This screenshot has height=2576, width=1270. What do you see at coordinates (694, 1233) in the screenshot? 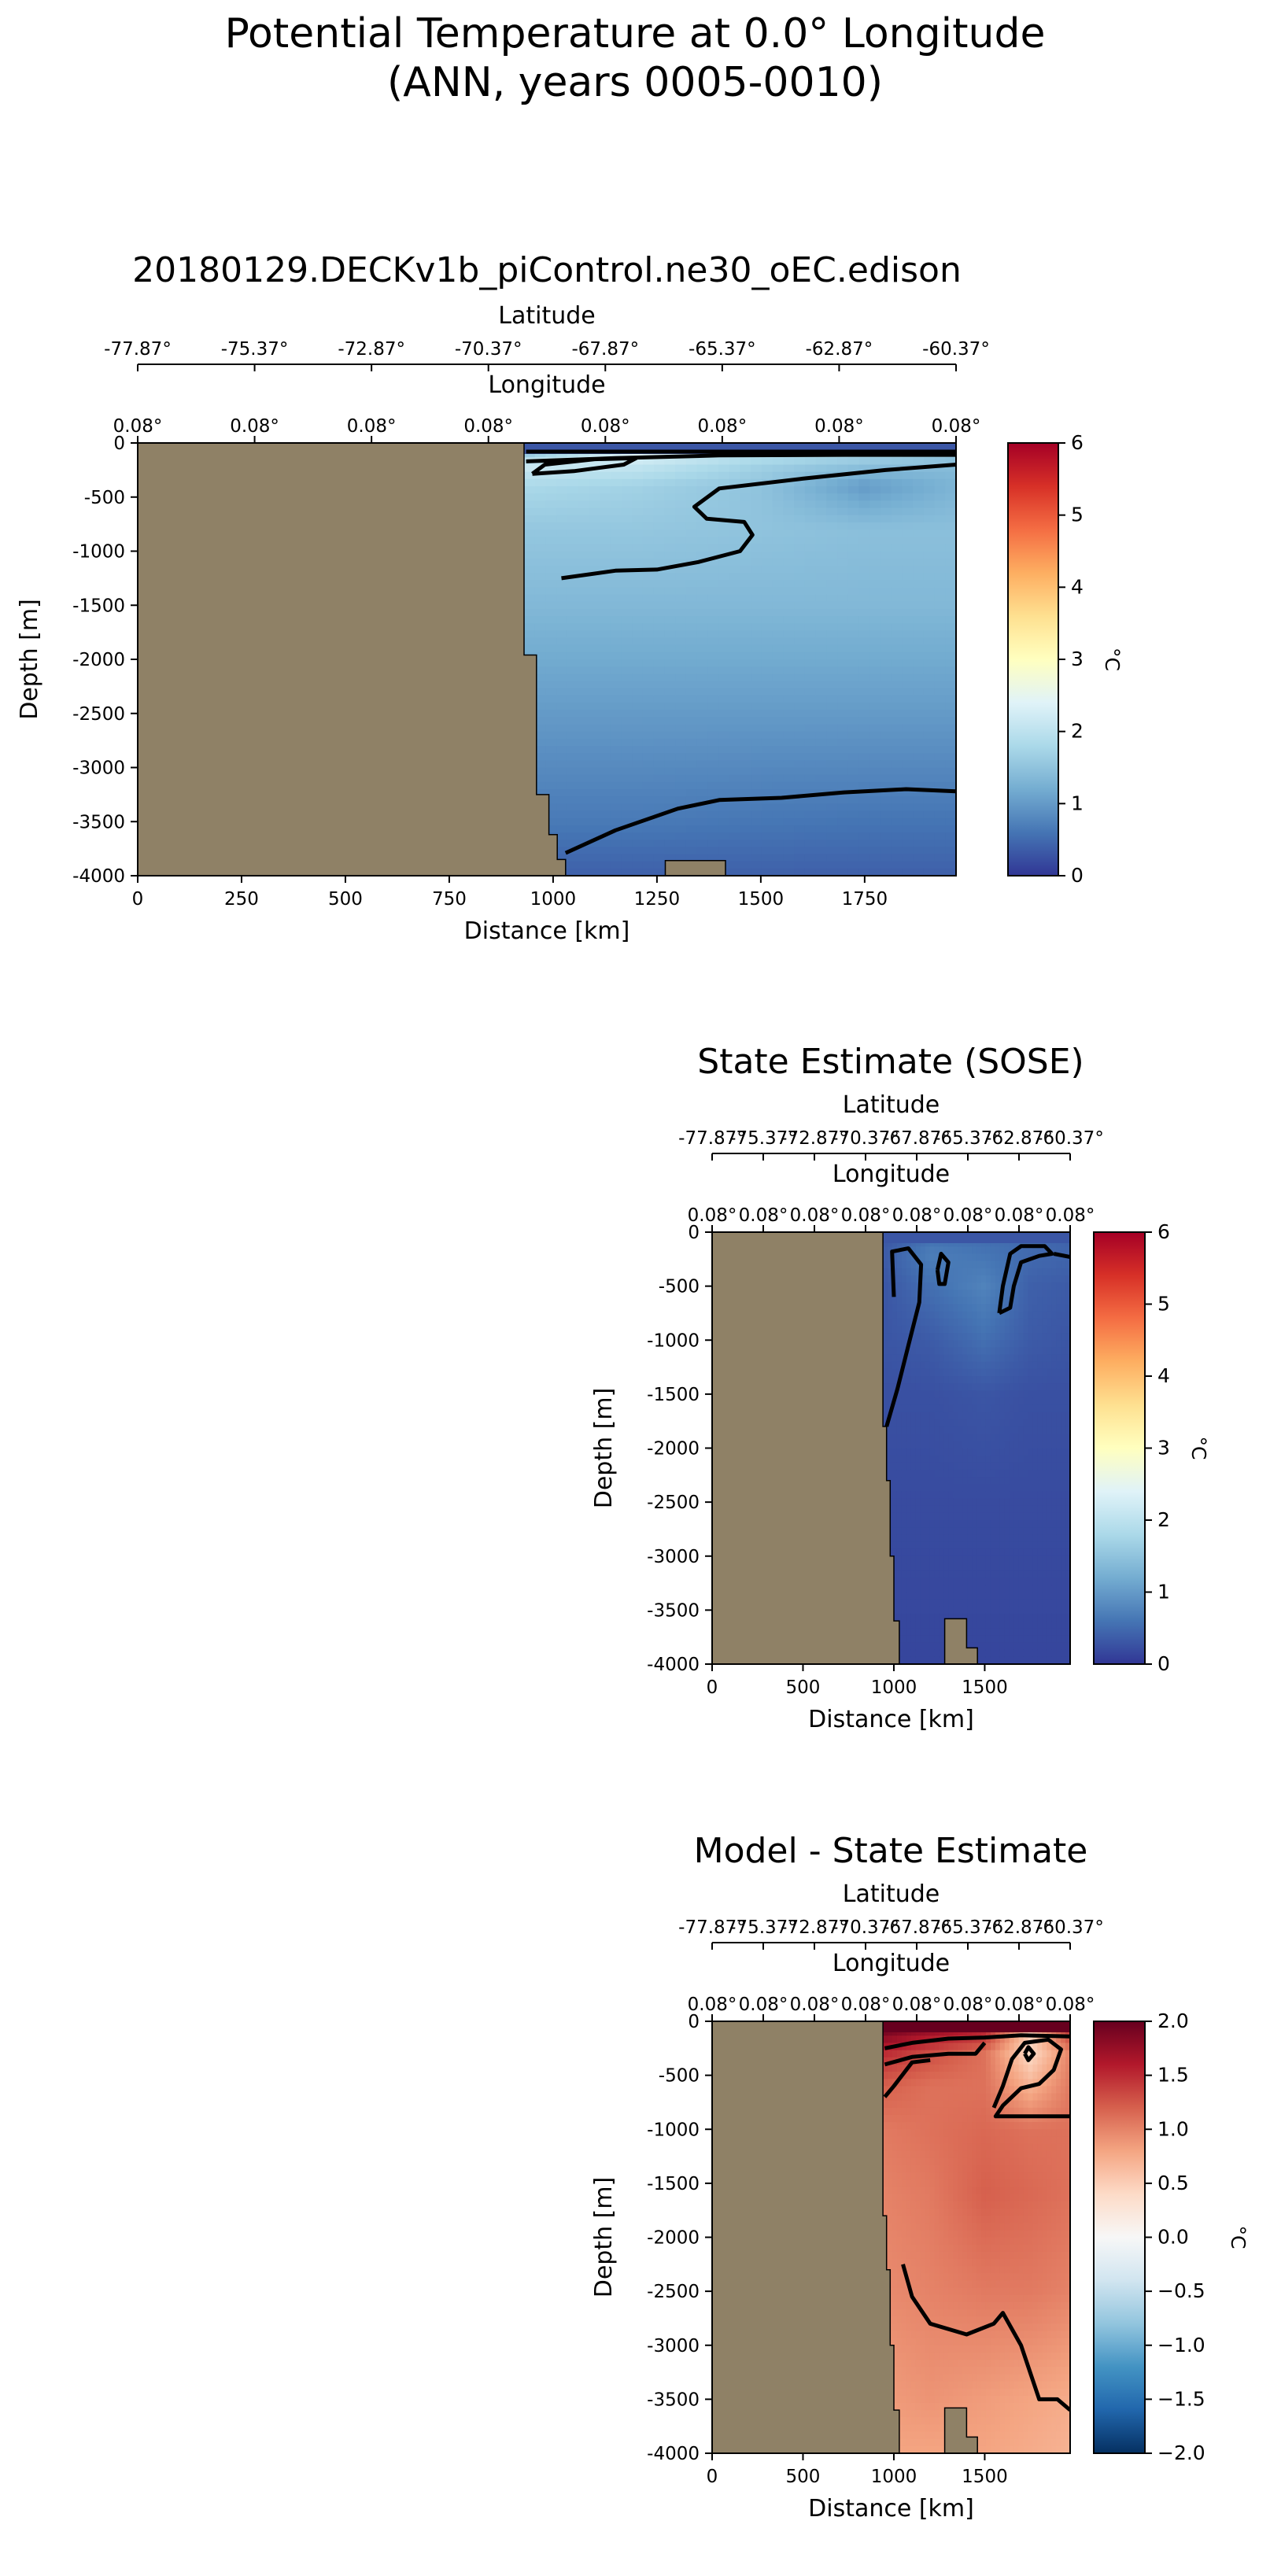
I see `y-tick-label: 0` at bounding box center [694, 1233].